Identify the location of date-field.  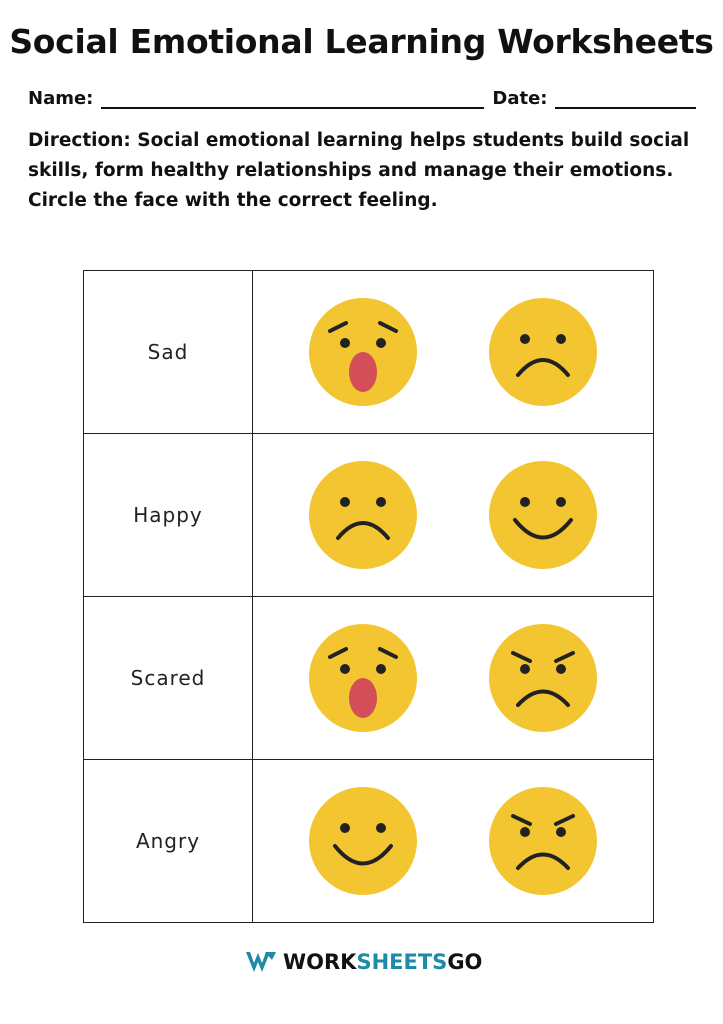
(625, 99).